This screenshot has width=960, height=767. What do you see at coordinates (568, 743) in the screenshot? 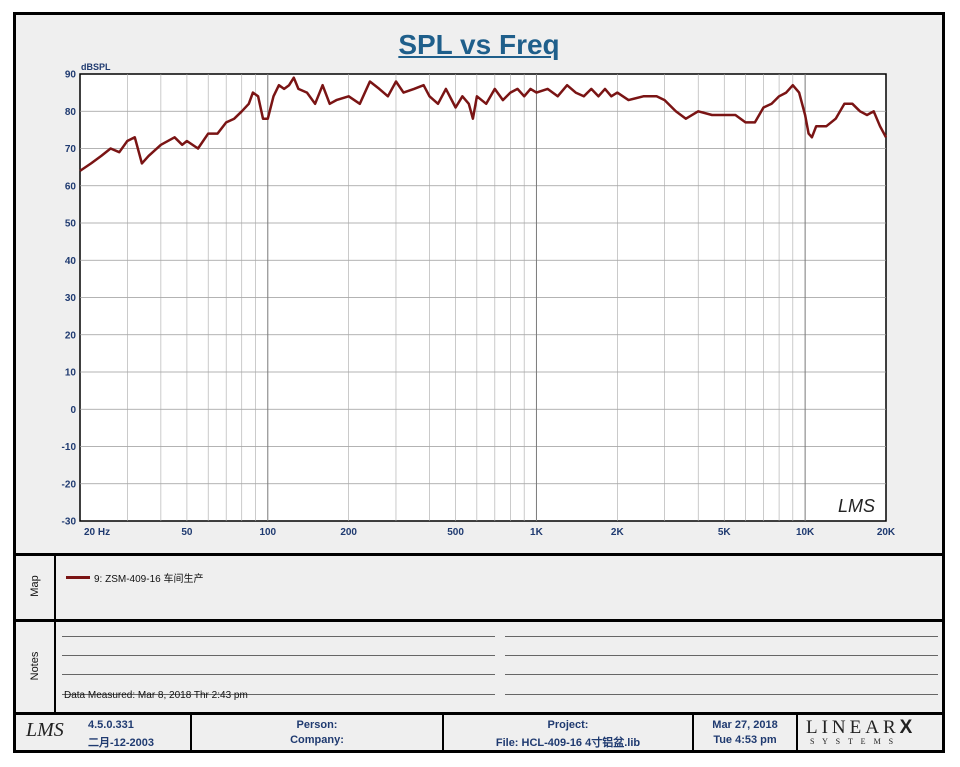
I see `footer-file-label: File: HCL-409-16 4寸铝盆.lib` at bounding box center [568, 743].